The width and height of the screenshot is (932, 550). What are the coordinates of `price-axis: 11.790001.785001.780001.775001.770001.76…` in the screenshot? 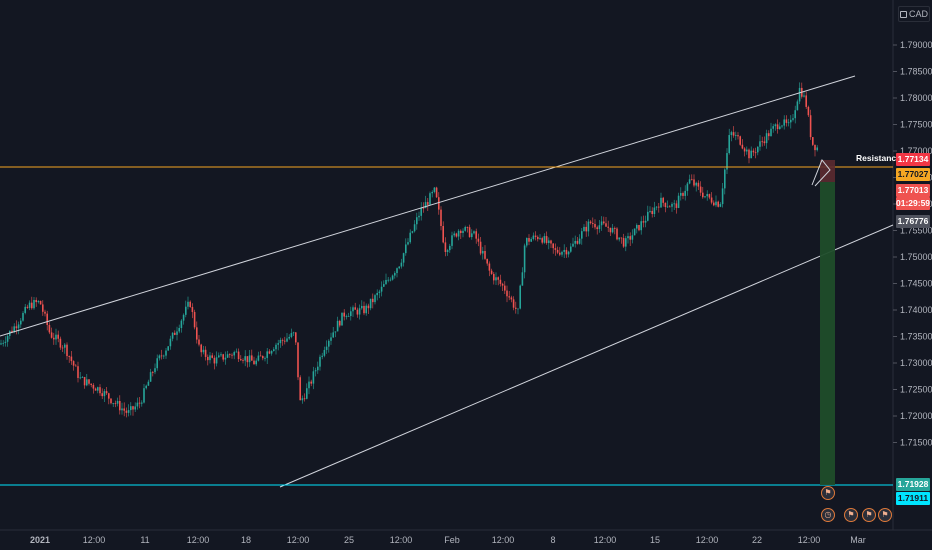 It's located at (912, 229).